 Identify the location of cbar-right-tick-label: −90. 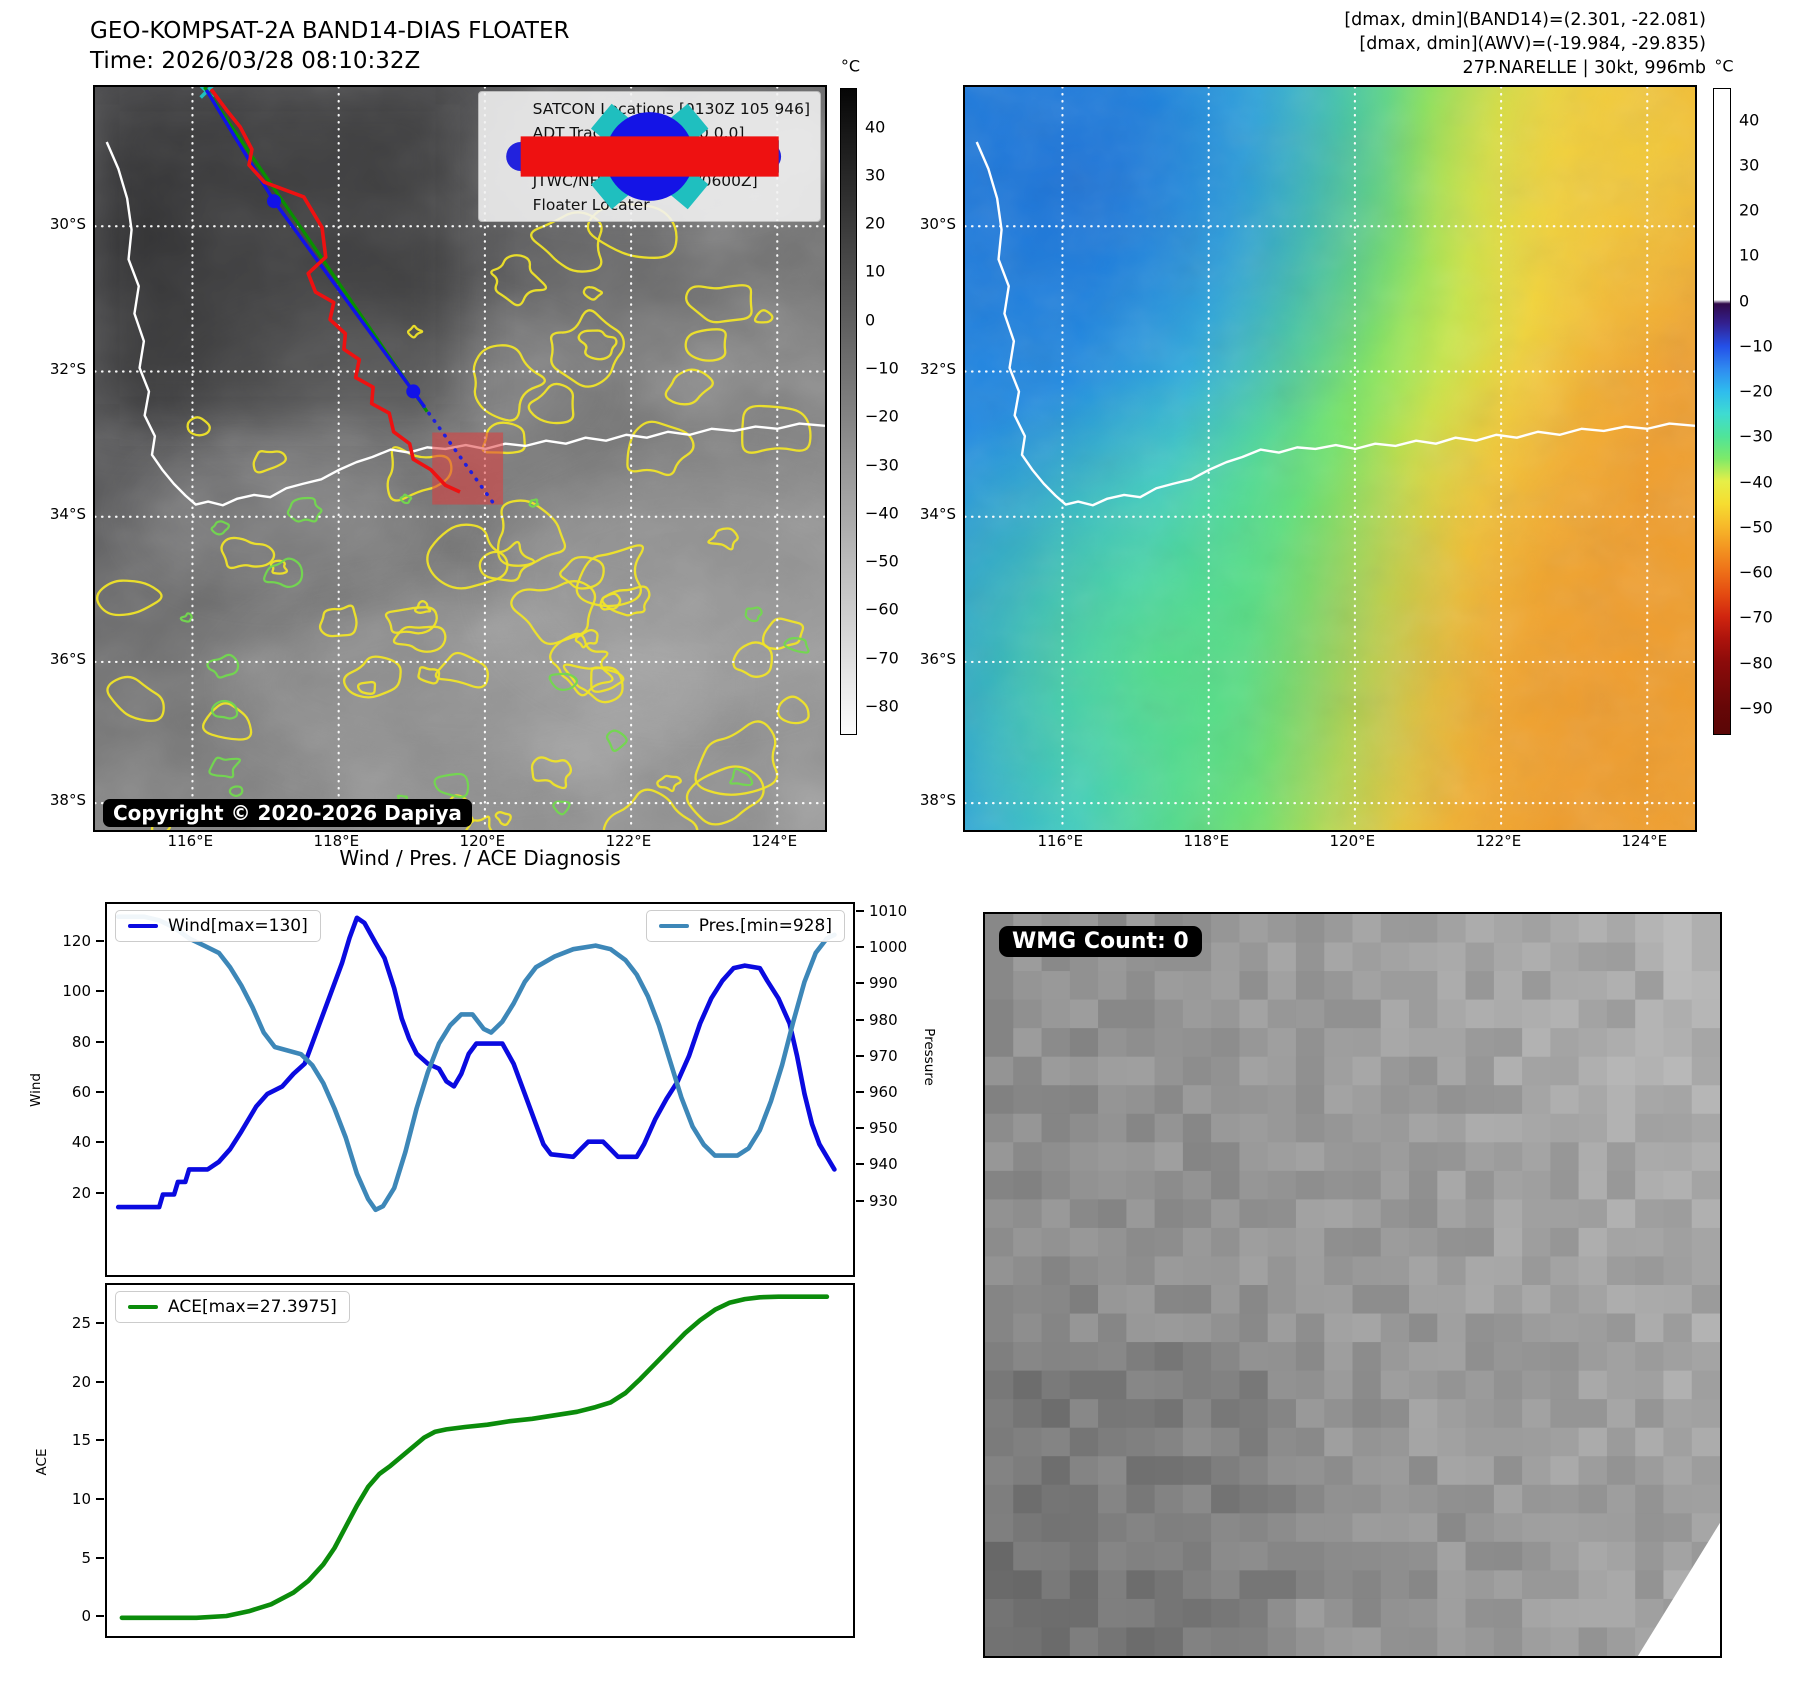
(1756, 708).